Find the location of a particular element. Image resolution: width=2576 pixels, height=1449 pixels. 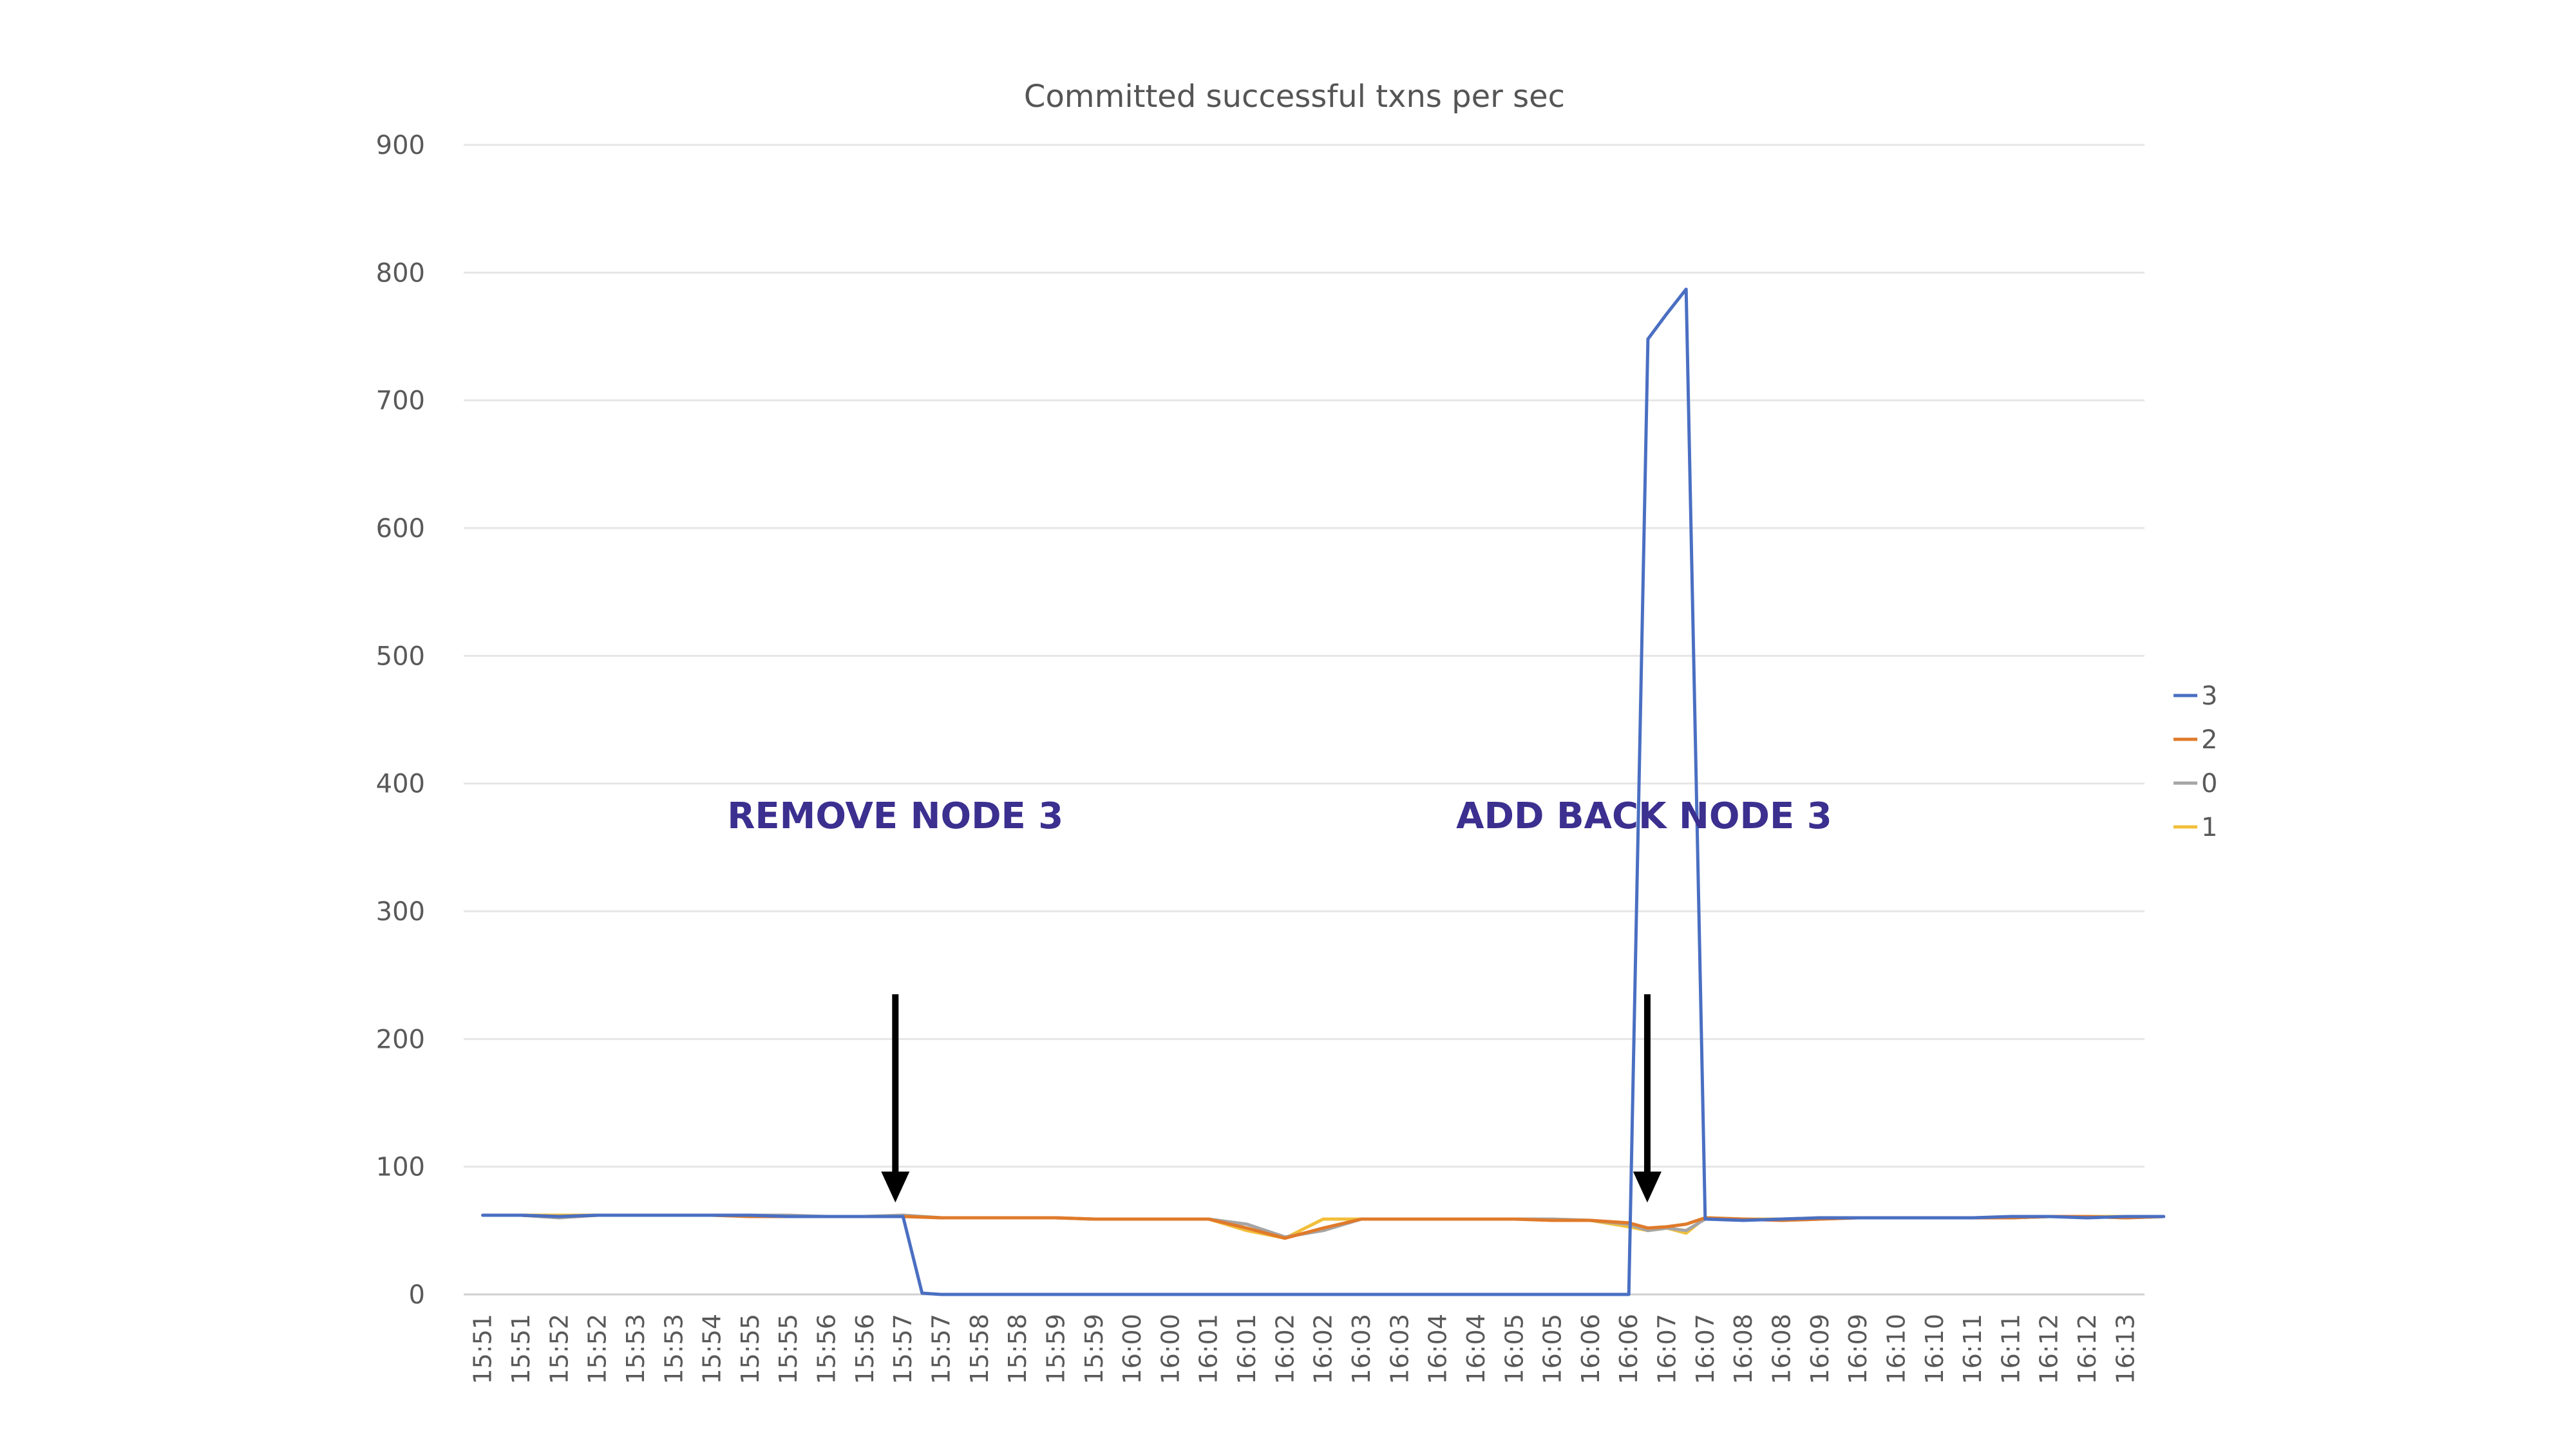

legend-label: 0 is located at coordinates (2209, 784).